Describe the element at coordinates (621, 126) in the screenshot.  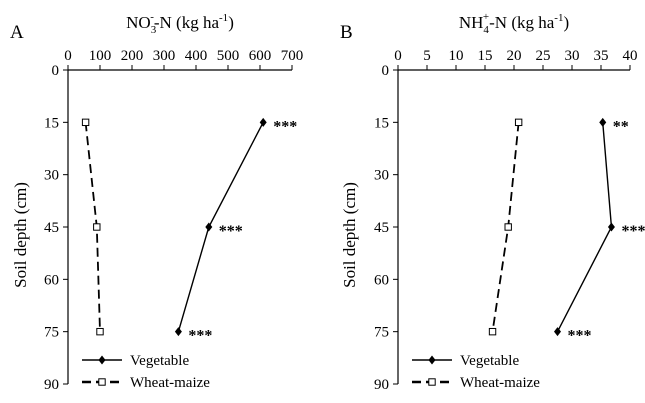
I see `significance-label: **` at that location.